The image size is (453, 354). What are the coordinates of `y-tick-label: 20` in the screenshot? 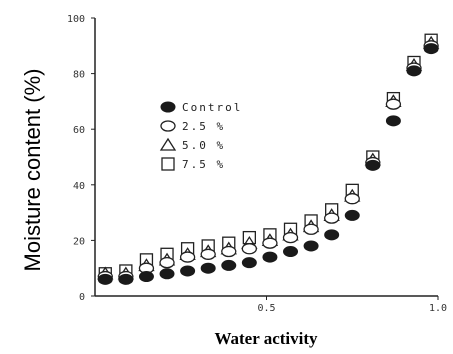 It's located at (79, 241).